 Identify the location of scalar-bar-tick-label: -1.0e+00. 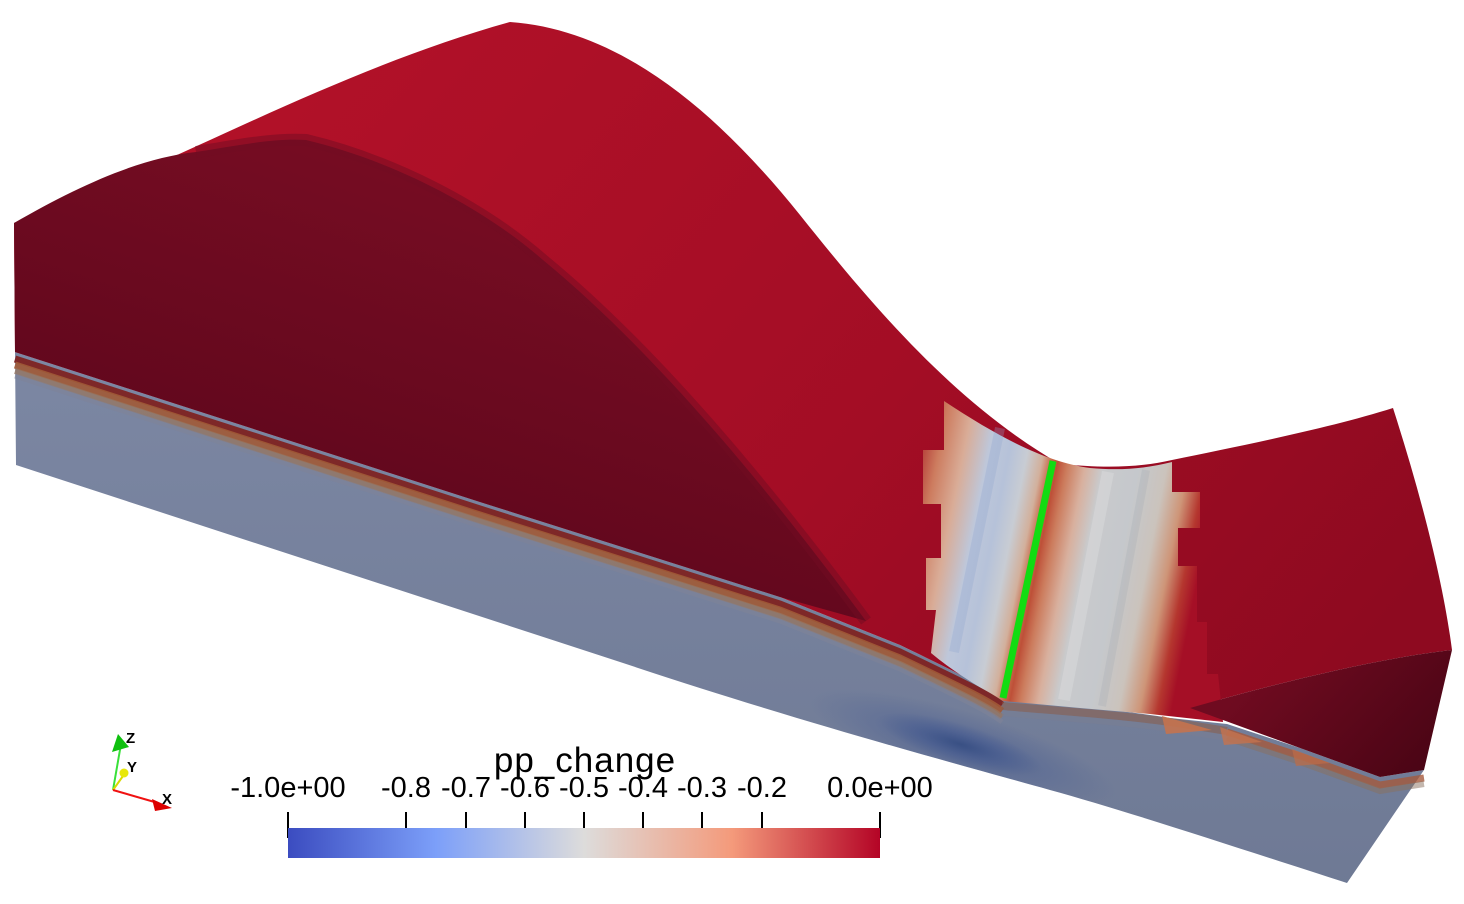
(288, 788).